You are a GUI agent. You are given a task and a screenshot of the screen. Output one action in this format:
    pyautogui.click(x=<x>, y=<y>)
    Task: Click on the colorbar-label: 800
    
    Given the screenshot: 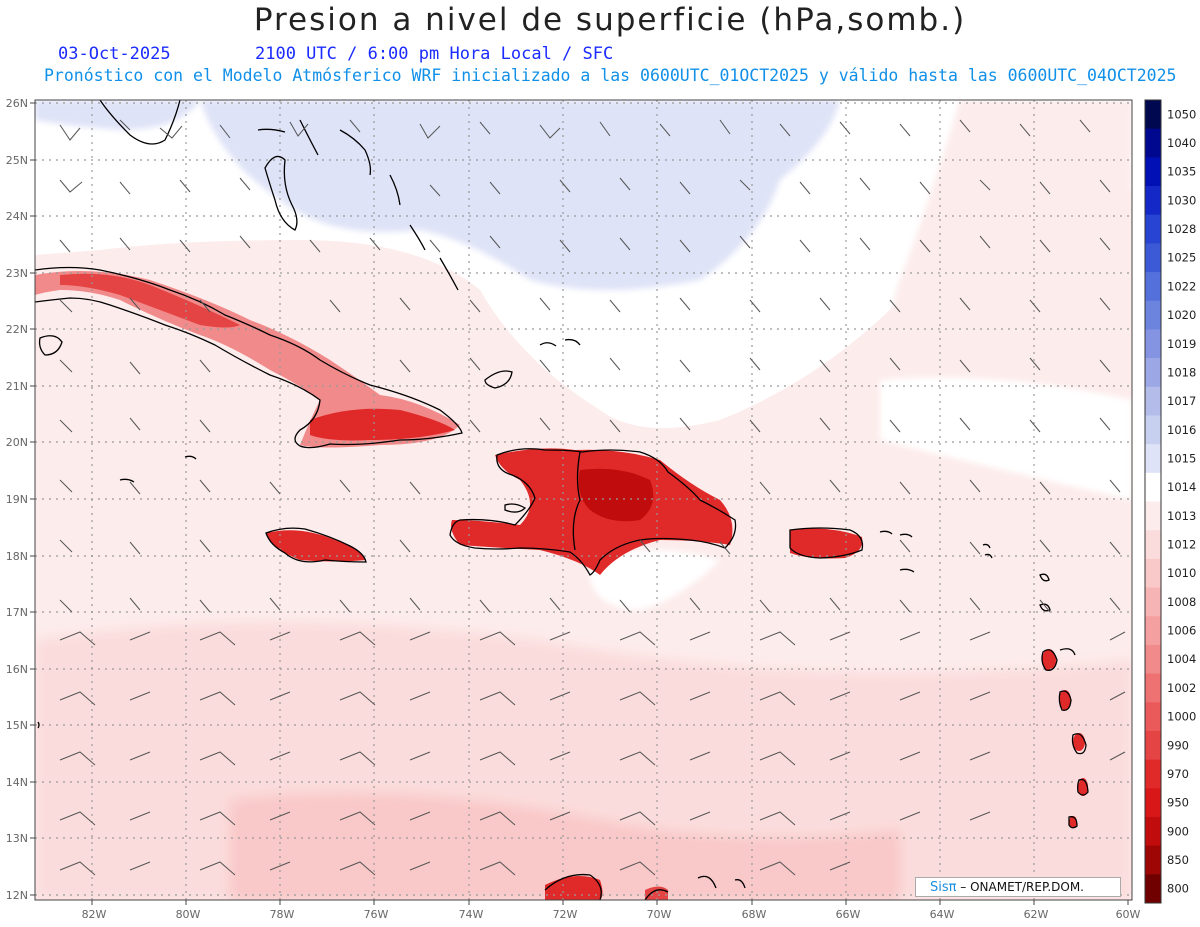 What is the action you would take?
    pyautogui.click(x=1178, y=889)
    